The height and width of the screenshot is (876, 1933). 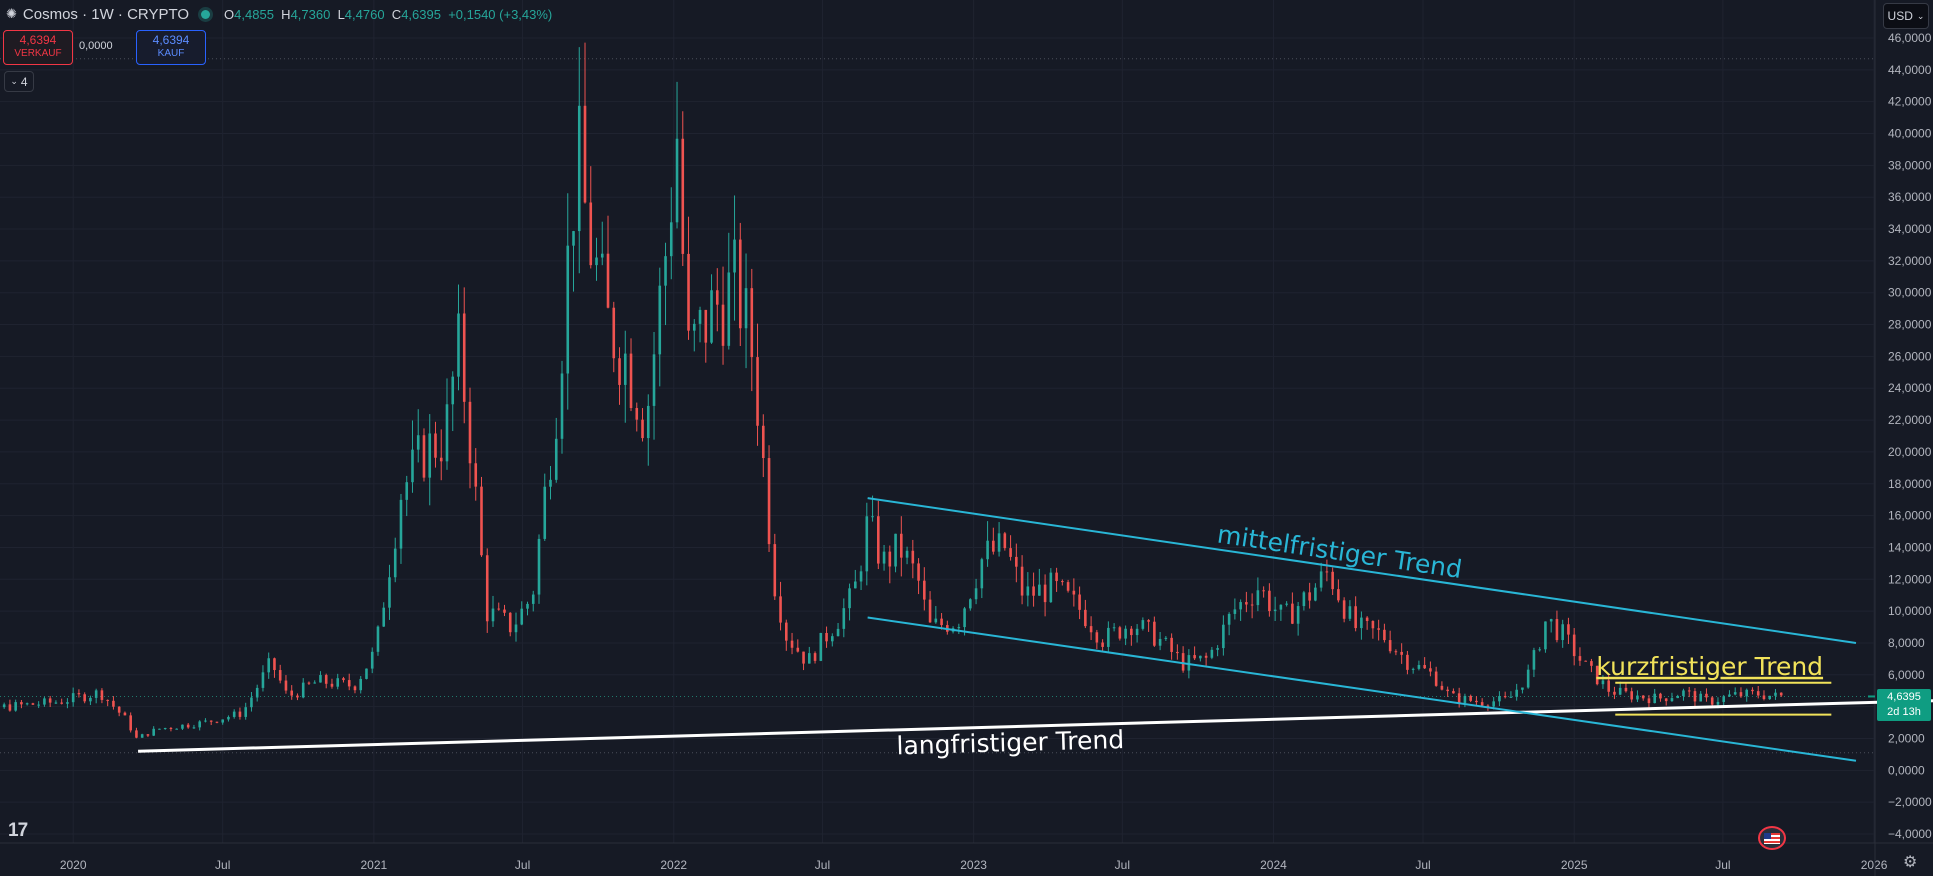 What do you see at coordinates (1904, 712) in the screenshot?
I see `bar-countdown: 2d 13h` at bounding box center [1904, 712].